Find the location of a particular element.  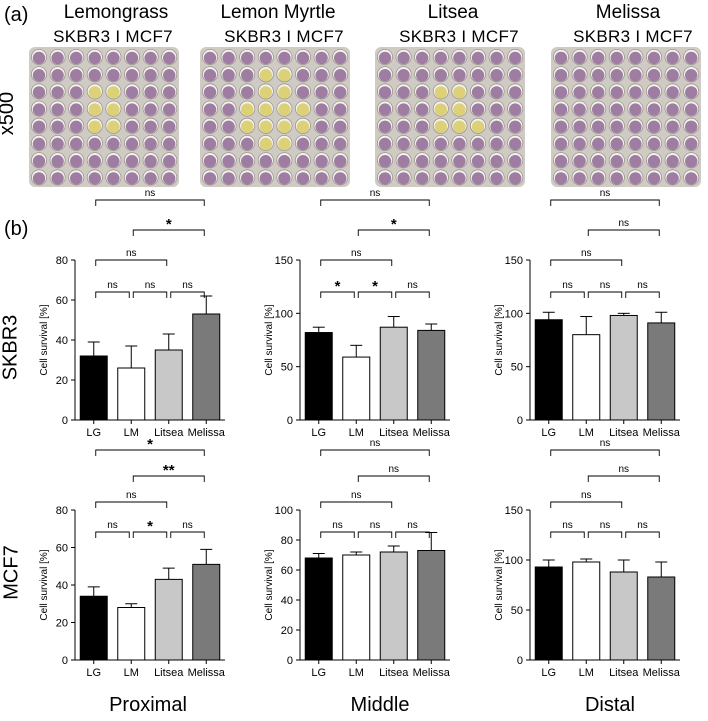

oil-title-melissa: Melissa is located at coordinates (628, 12).